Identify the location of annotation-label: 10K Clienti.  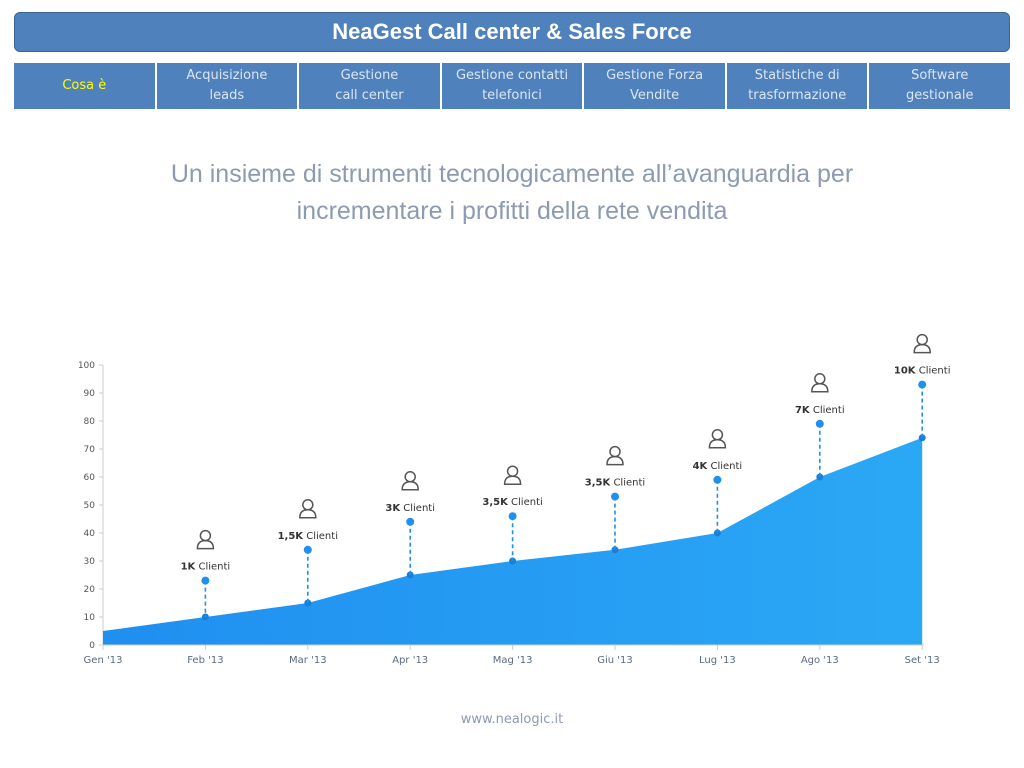
(922, 371).